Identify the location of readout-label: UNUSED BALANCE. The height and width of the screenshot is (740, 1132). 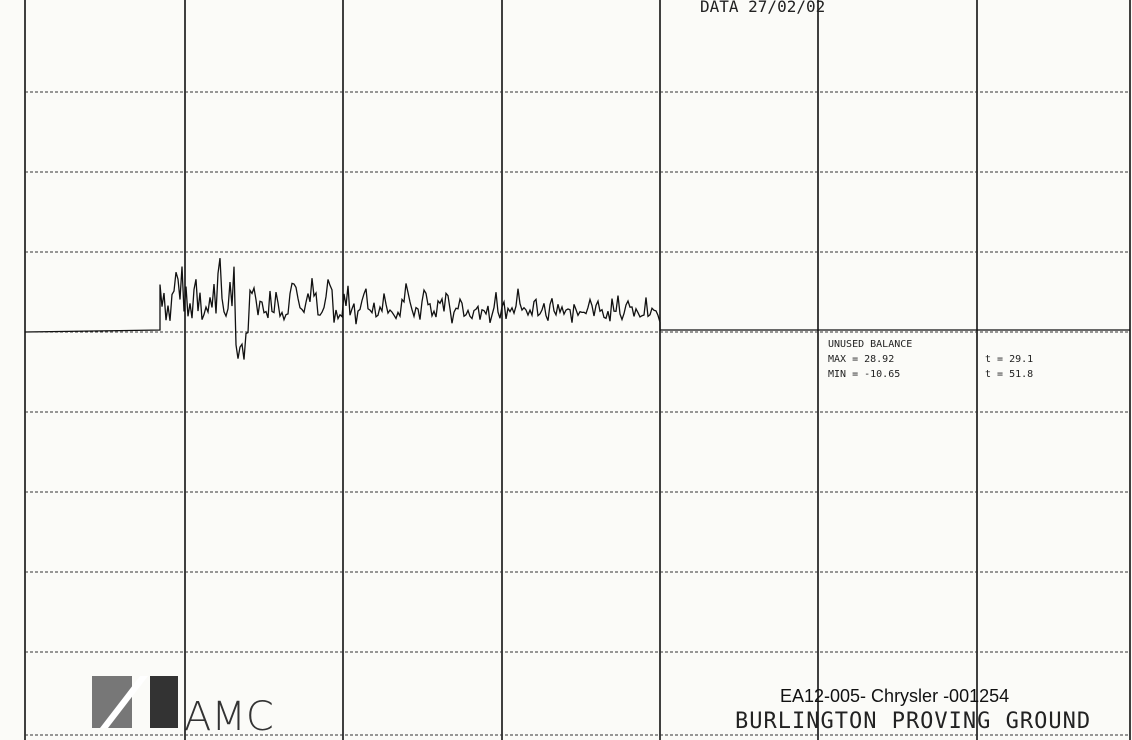
(870, 344).